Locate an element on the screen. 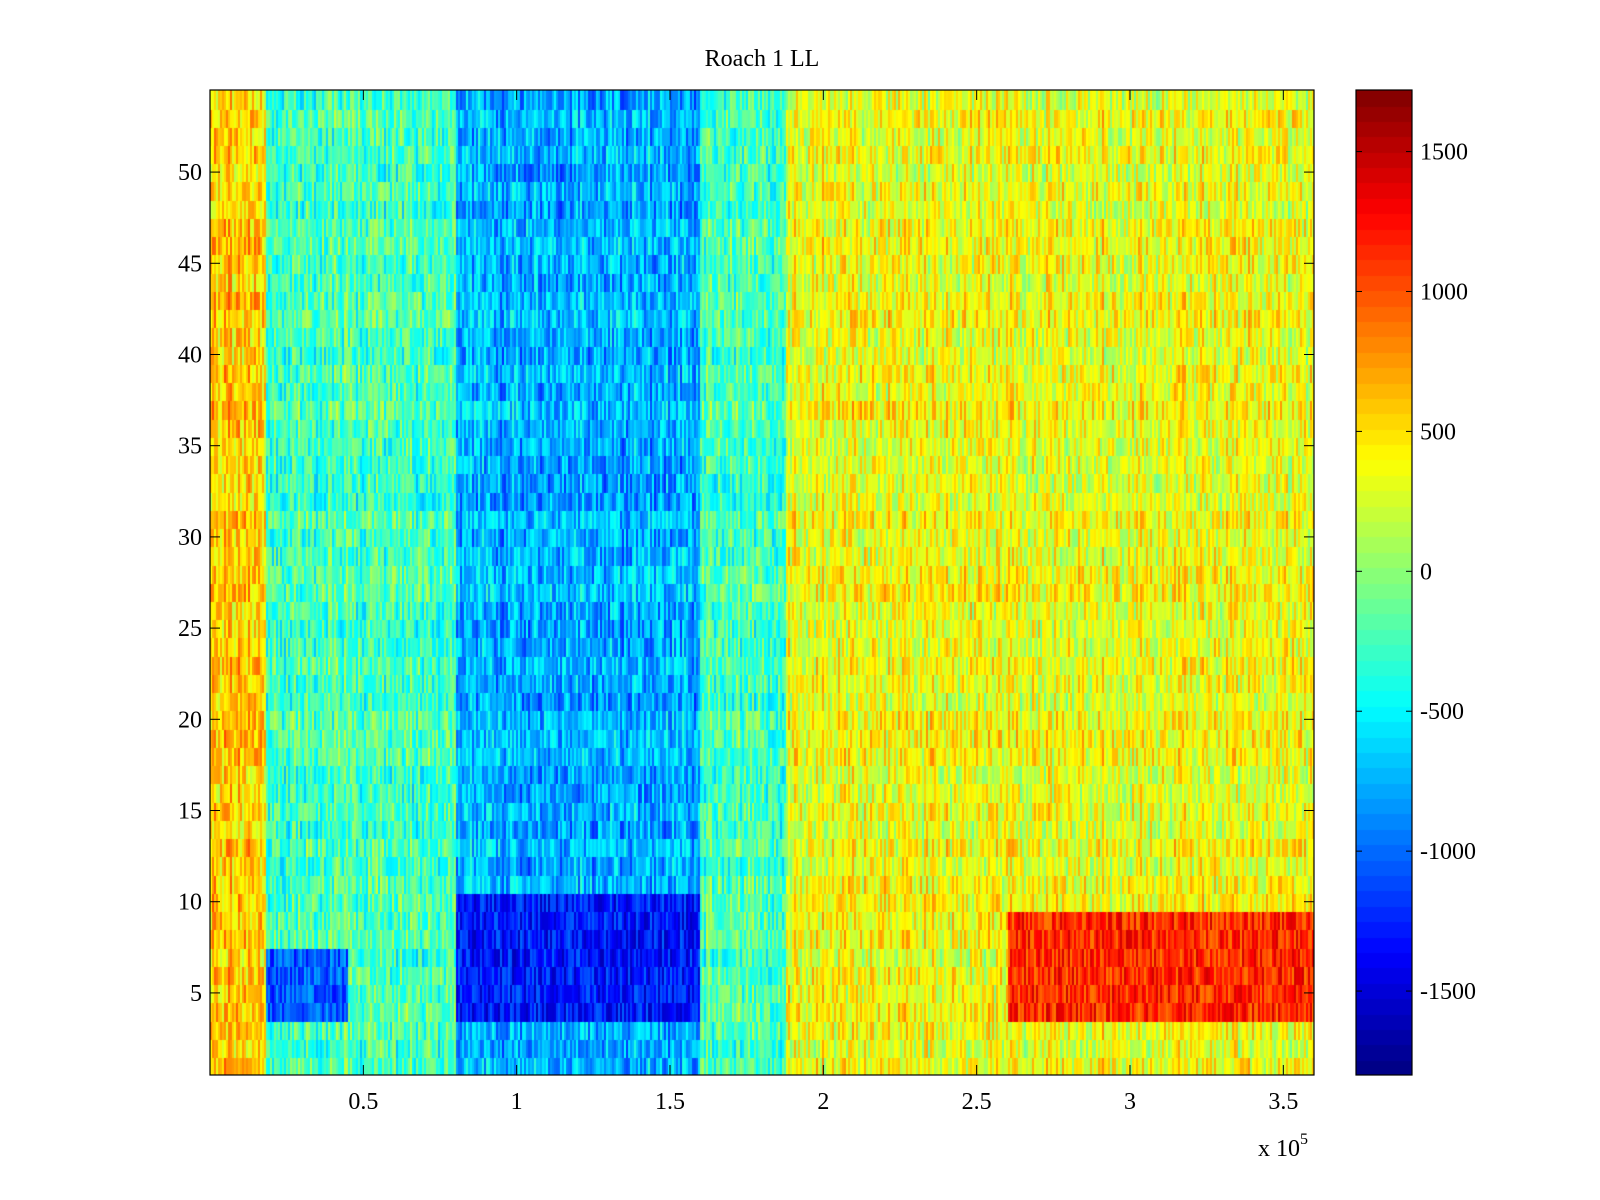 The width and height of the screenshot is (1600, 1200). y-tick-label: 25 is located at coordinates (190, 629).